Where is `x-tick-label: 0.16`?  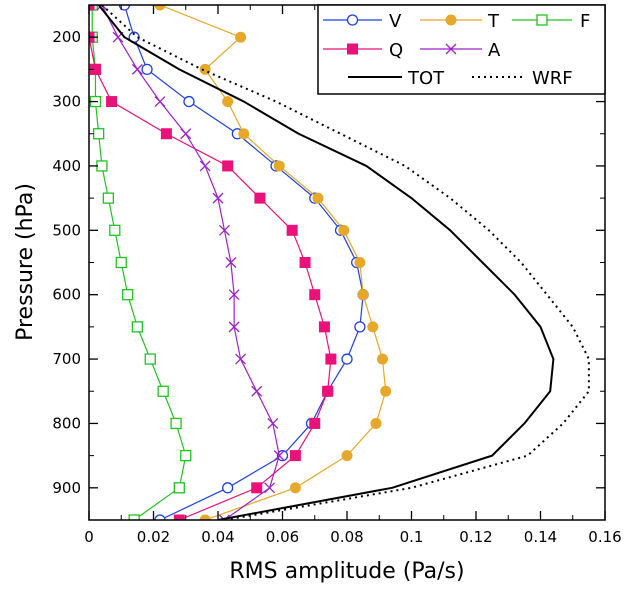 x-tick-label: 0.16 is located at coordinates (604, 537).